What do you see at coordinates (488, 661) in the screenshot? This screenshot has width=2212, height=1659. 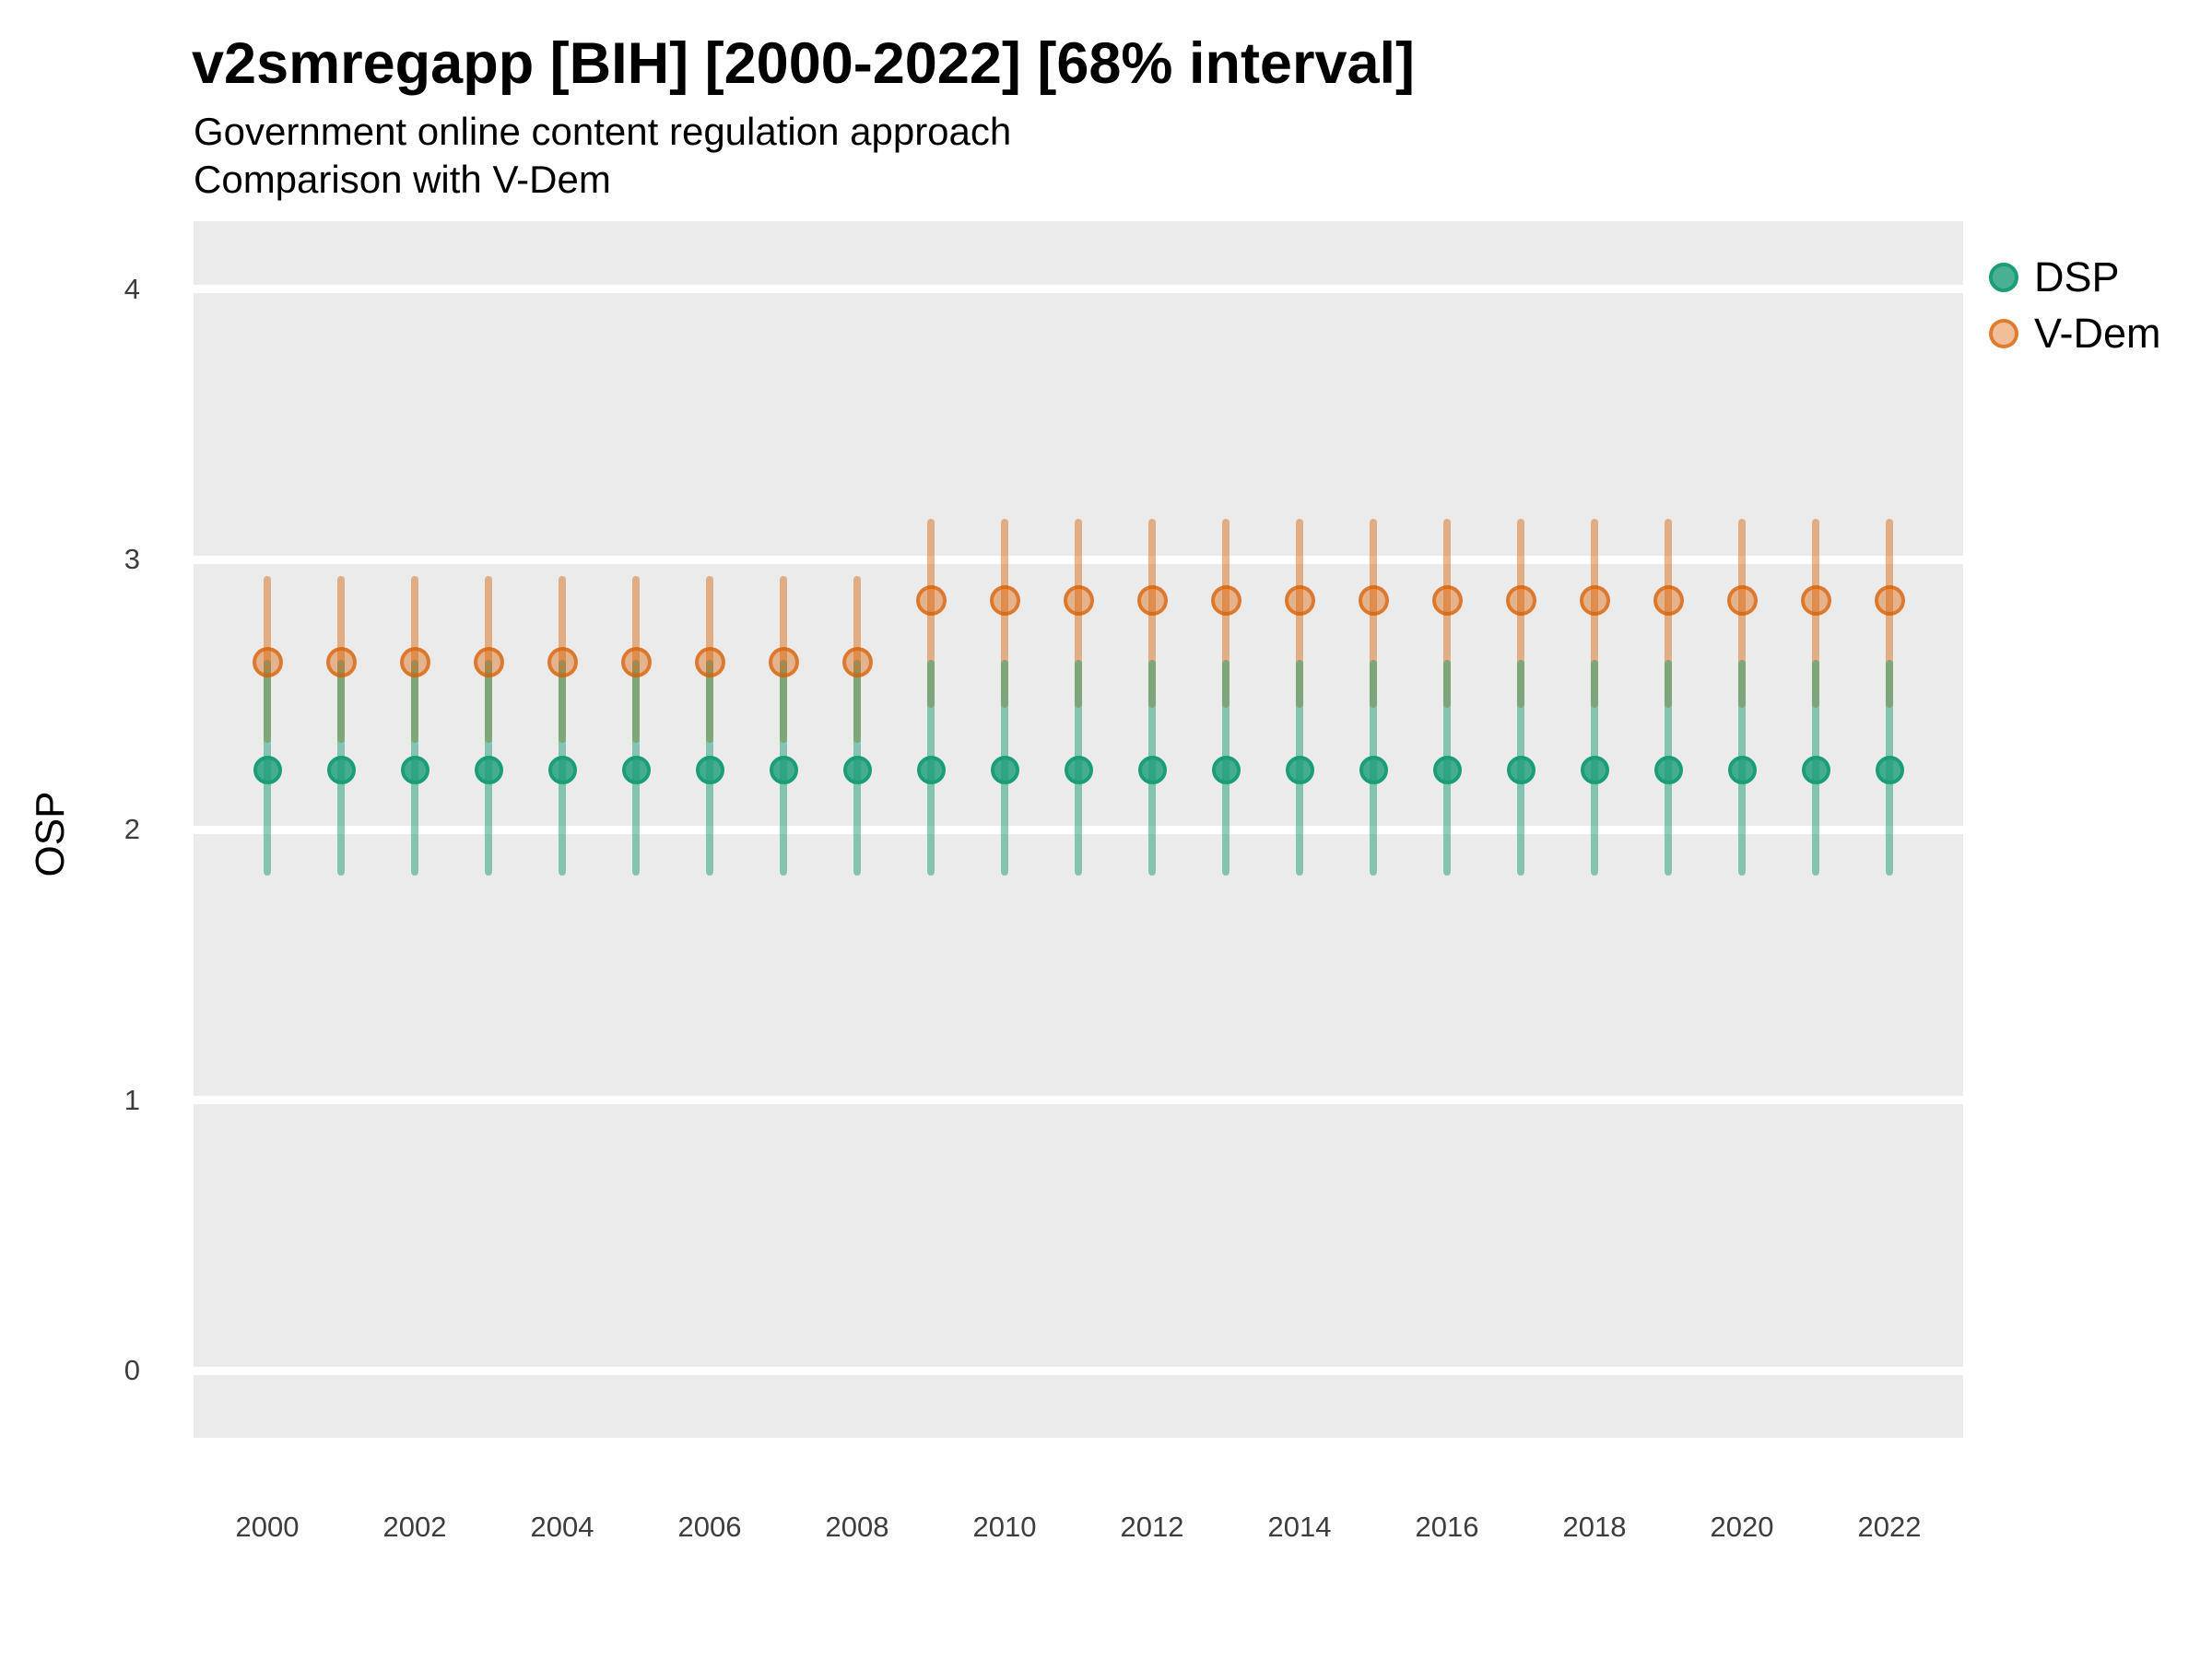 I see `point-vdem-2003` at bounding box center [488, 661].